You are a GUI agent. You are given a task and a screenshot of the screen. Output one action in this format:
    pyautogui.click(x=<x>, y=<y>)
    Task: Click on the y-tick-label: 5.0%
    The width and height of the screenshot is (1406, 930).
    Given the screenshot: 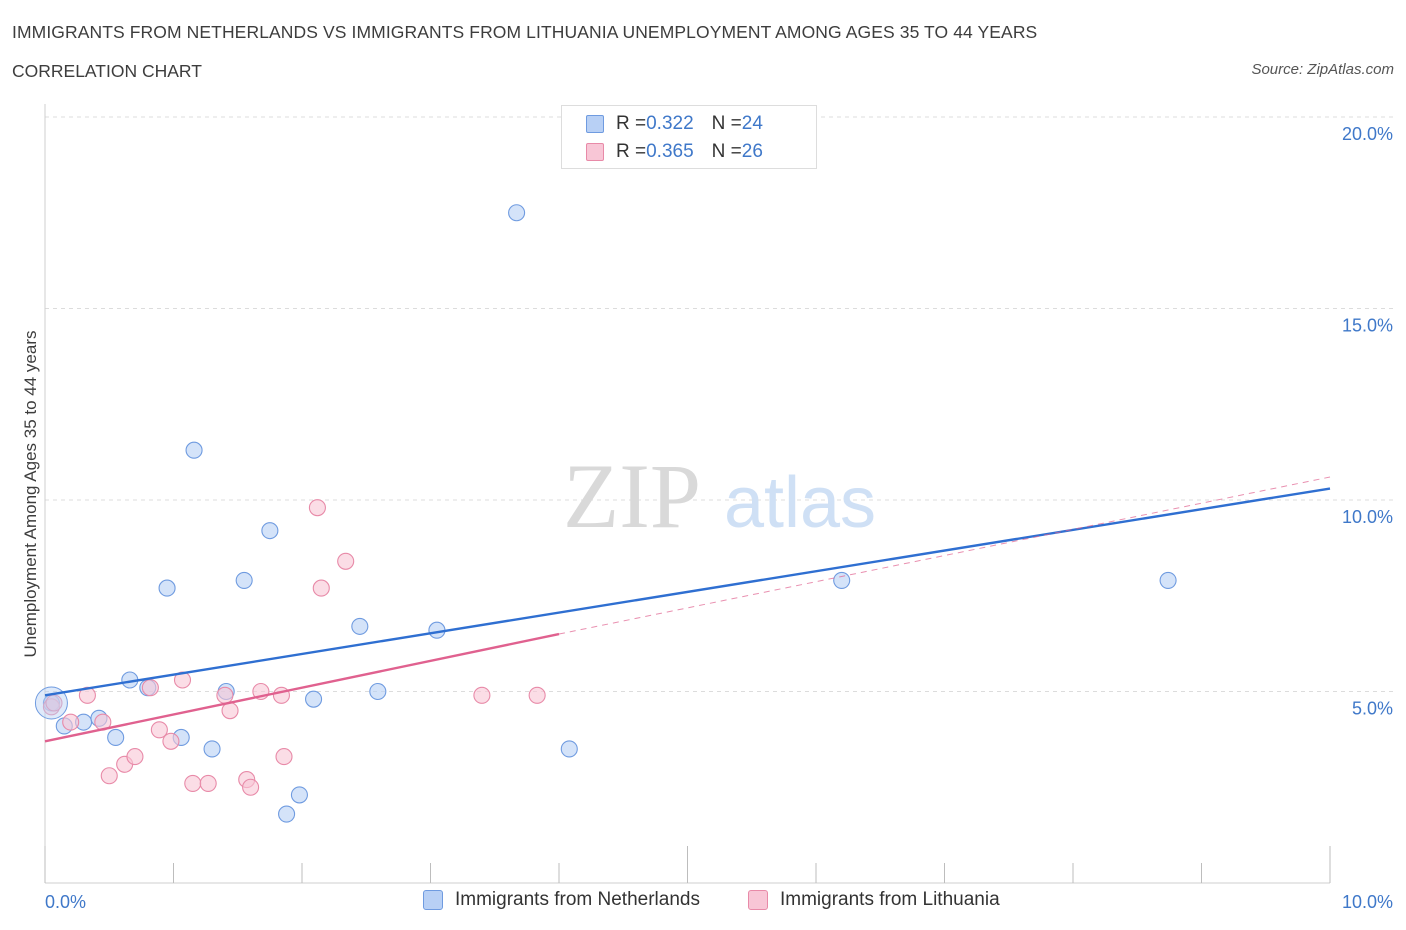 What is the action you would take?
    pyautogui.click(x=1372, y=709)
    